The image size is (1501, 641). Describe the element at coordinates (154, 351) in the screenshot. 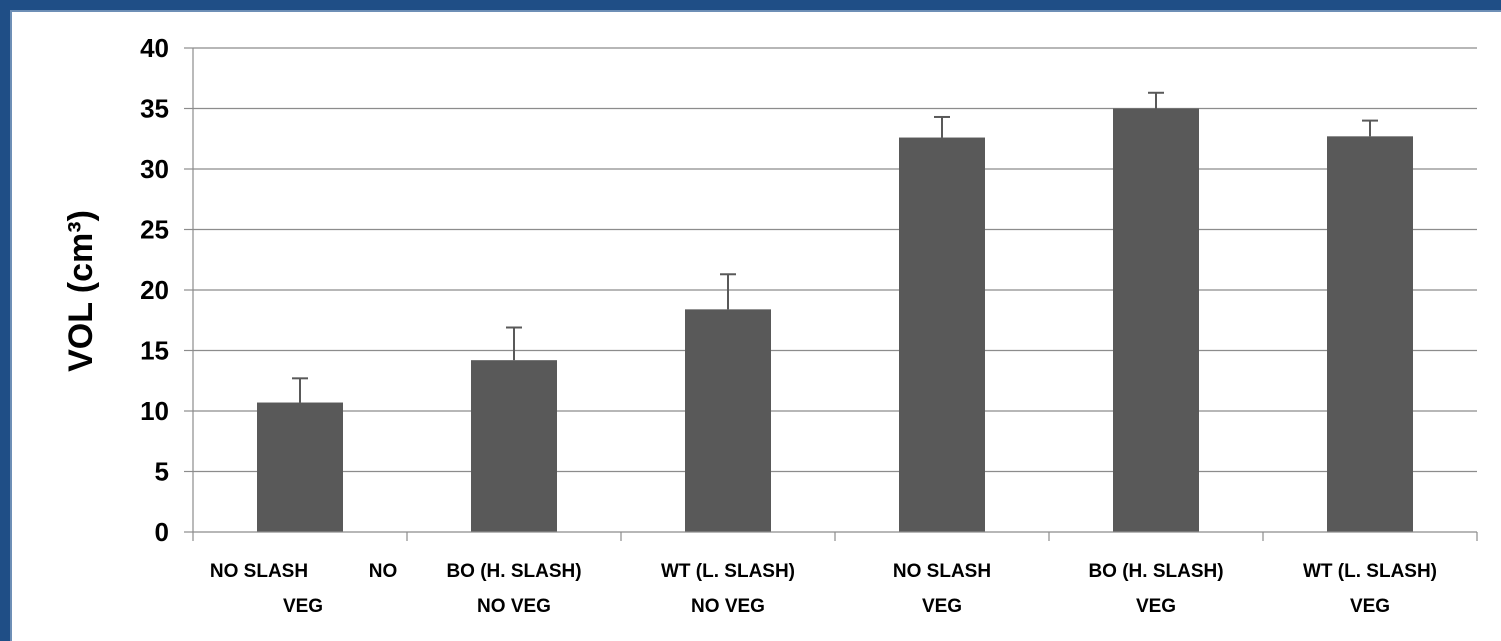

I see `y-tick-label: 15` at that location.